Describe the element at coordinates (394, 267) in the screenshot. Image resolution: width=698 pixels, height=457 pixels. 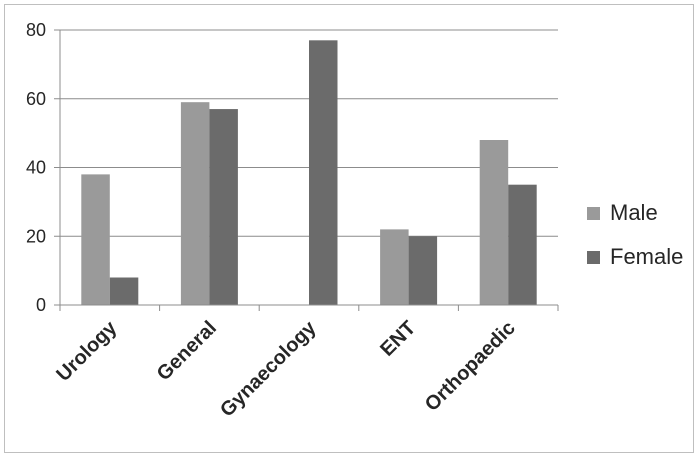
I see `bar-male-ent` at that location.